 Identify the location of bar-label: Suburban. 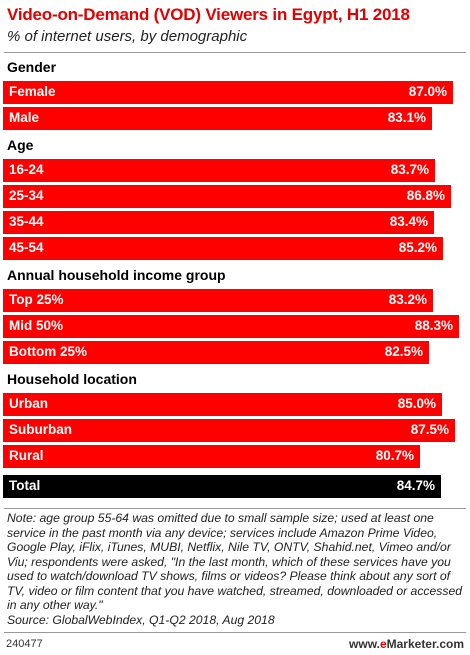
(40, 429).